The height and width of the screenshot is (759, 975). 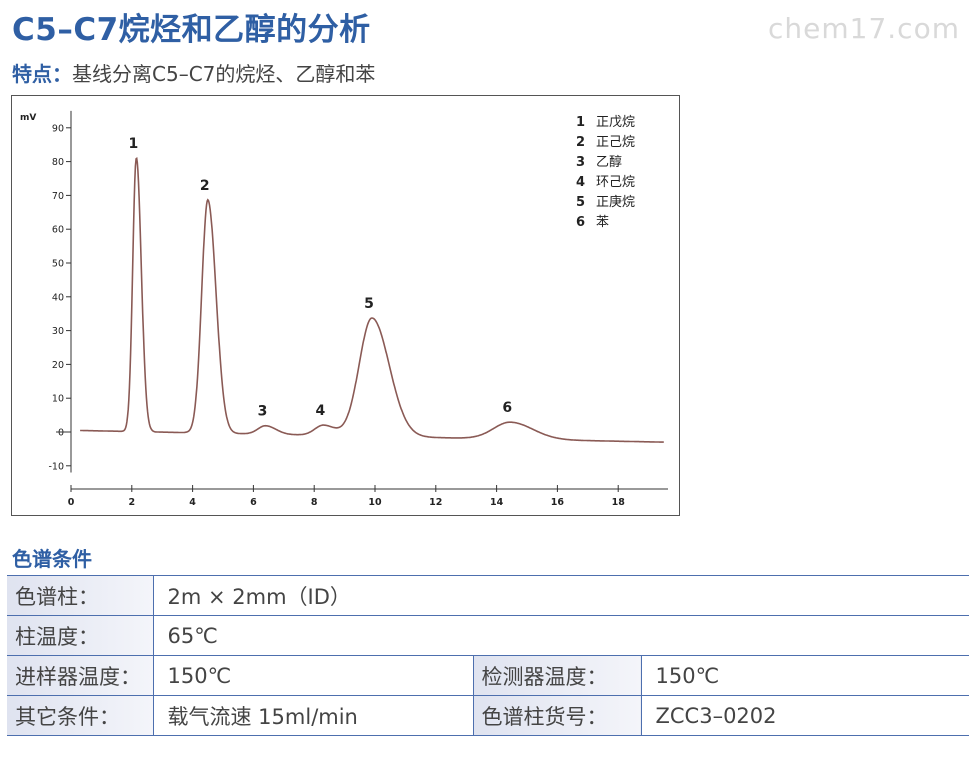 I want to click on feature-line: 特点：基线分离C5–C7的烷烃、乙醇和苯, so click(x=193, y=72).